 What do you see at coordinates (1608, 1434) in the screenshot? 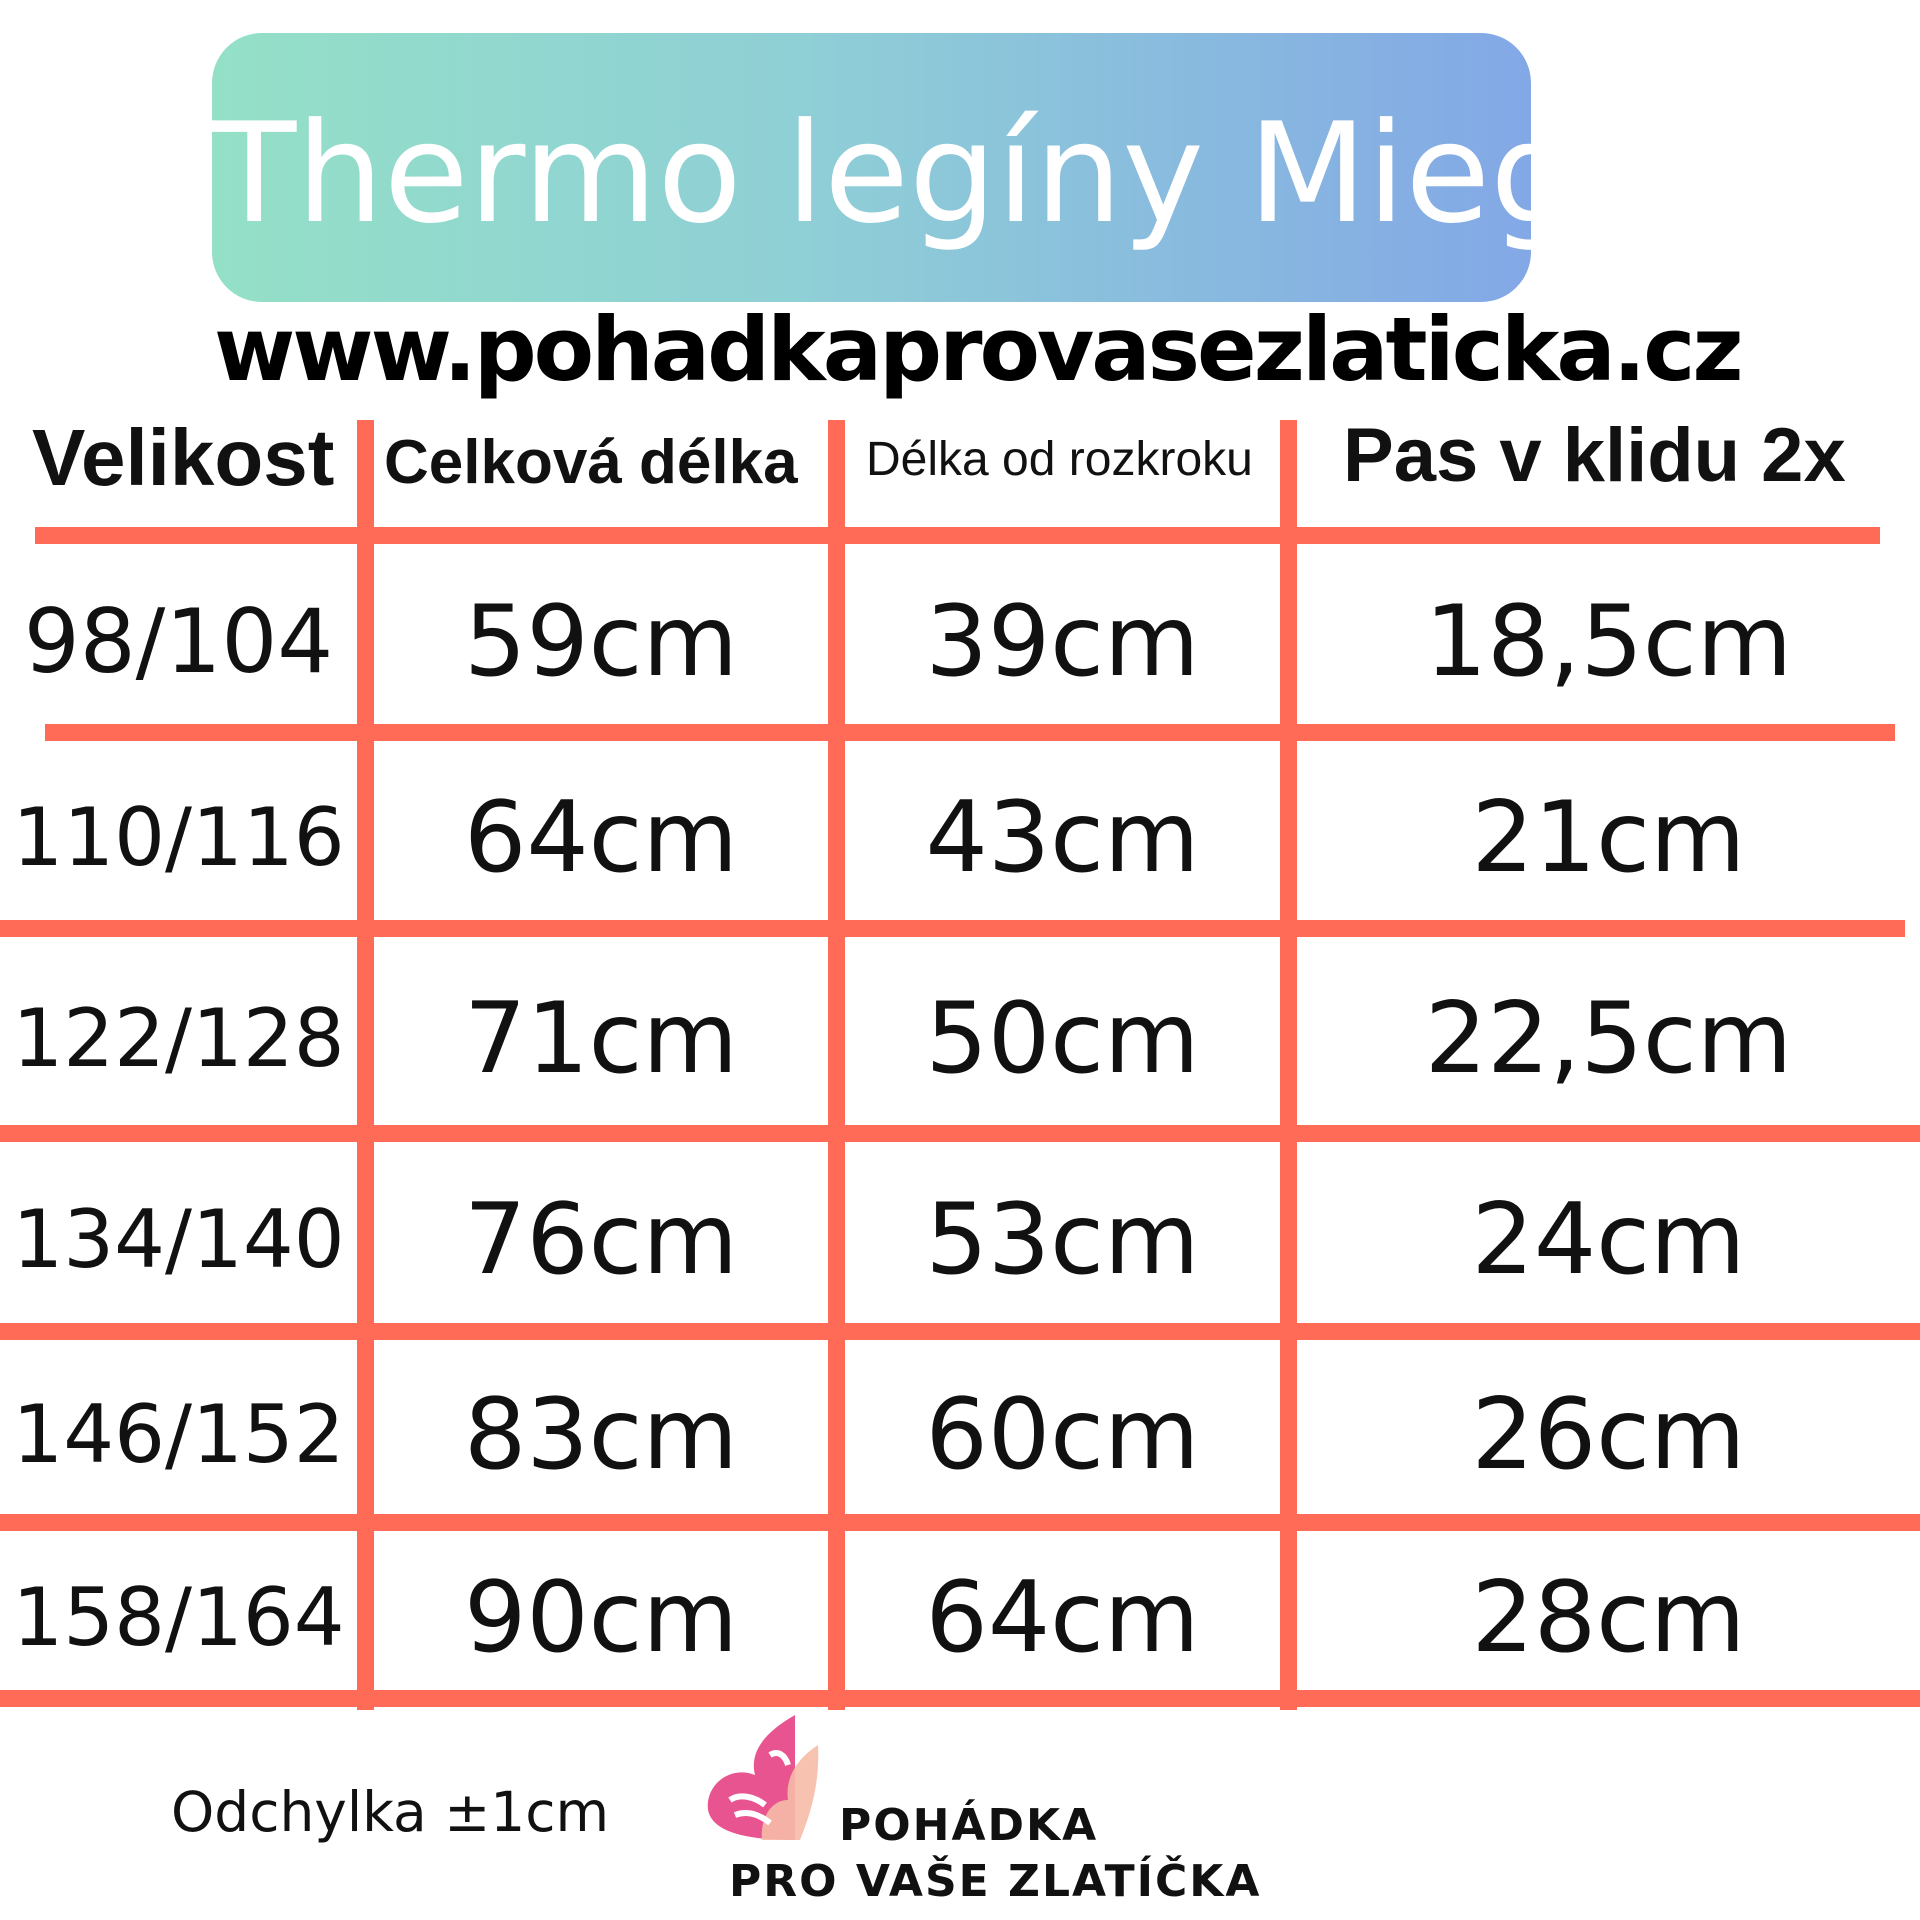
I see `cell-waist: 26cm` at bounding box center [1608, 1434].